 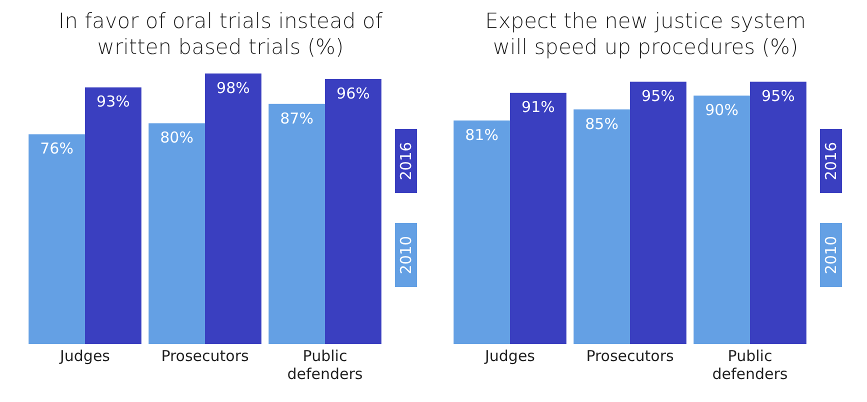 I want to click on data-label: 90%, so click(x=721, y=109).